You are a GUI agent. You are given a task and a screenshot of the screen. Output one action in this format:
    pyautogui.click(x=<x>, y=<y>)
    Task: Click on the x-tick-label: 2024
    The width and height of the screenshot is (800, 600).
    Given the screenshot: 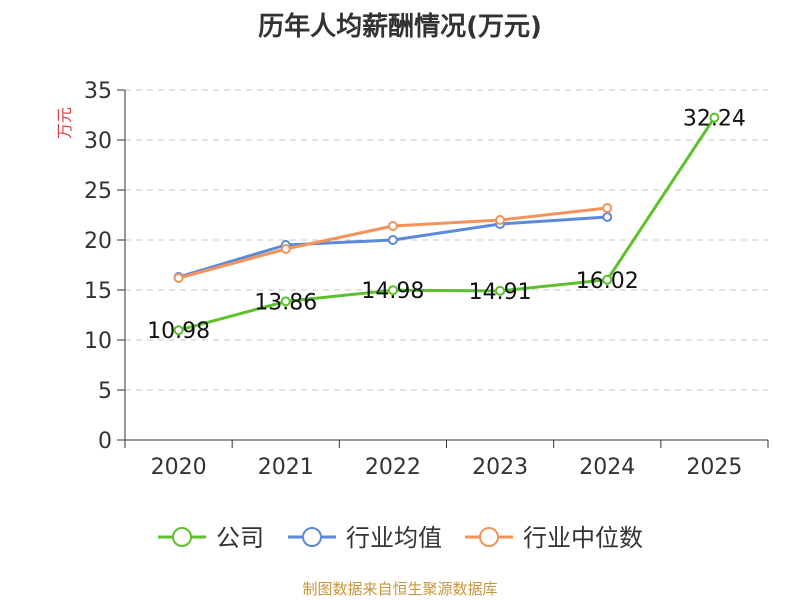 What is the action you would take?
    pyautogui.click(x=607, y=467)
    